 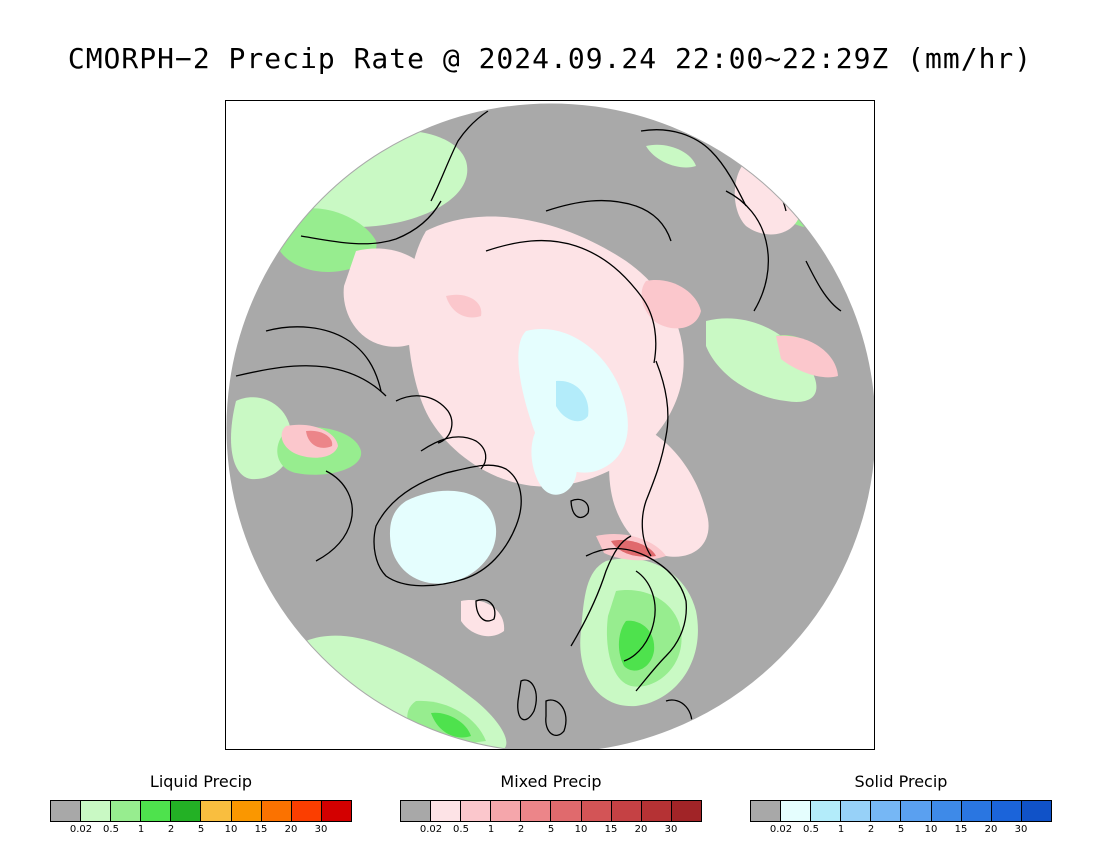 I want to click on legend-title: Solid Precip, so click(x=901, y=781).